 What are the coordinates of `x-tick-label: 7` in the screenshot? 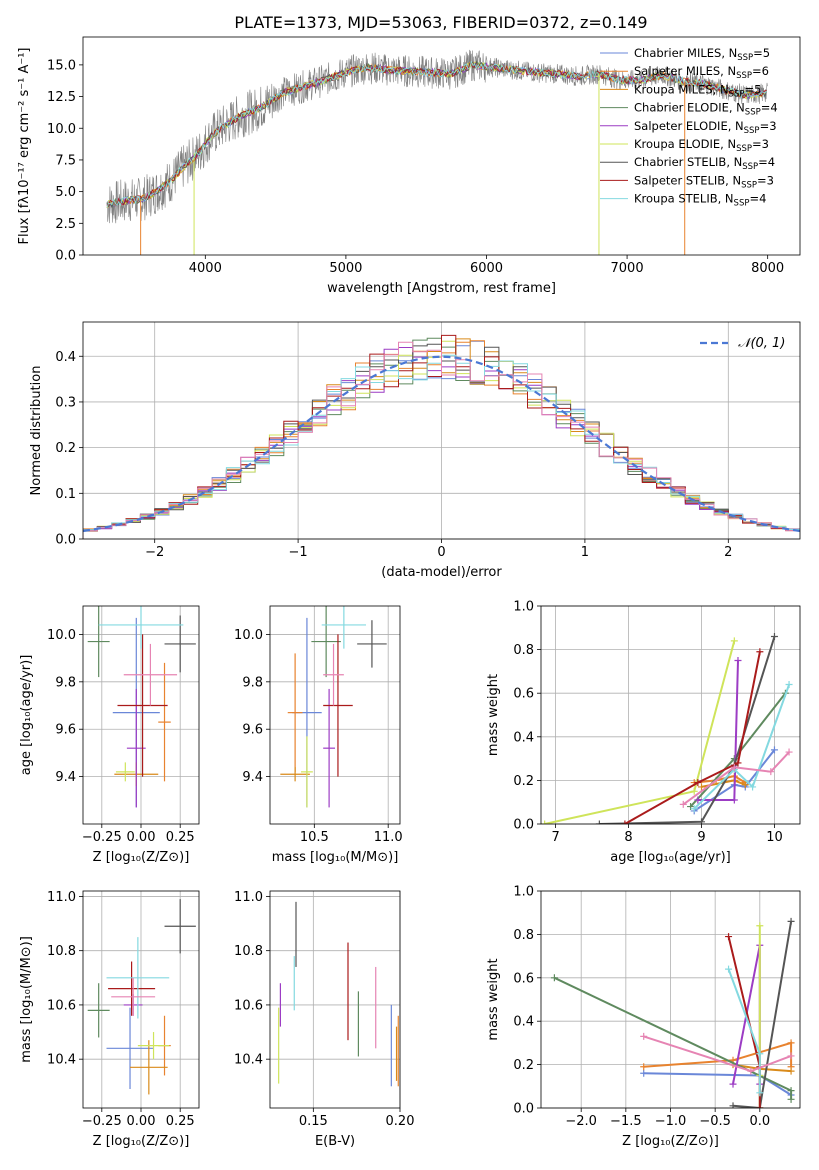 It's located at (555, 837).